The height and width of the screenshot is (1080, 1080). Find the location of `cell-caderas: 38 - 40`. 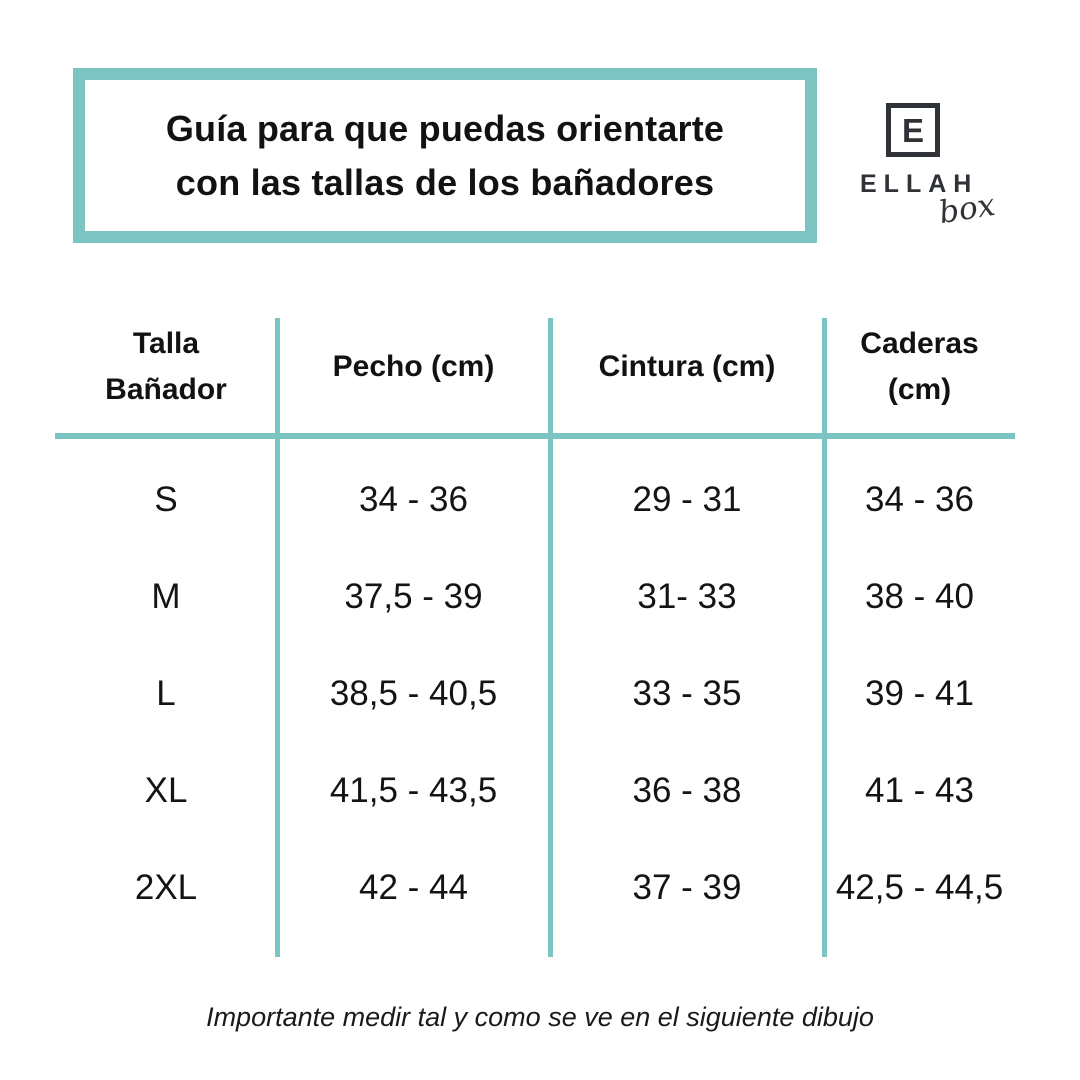

cell-caderas: 38 - 40 is located at coordinates (919, 596).